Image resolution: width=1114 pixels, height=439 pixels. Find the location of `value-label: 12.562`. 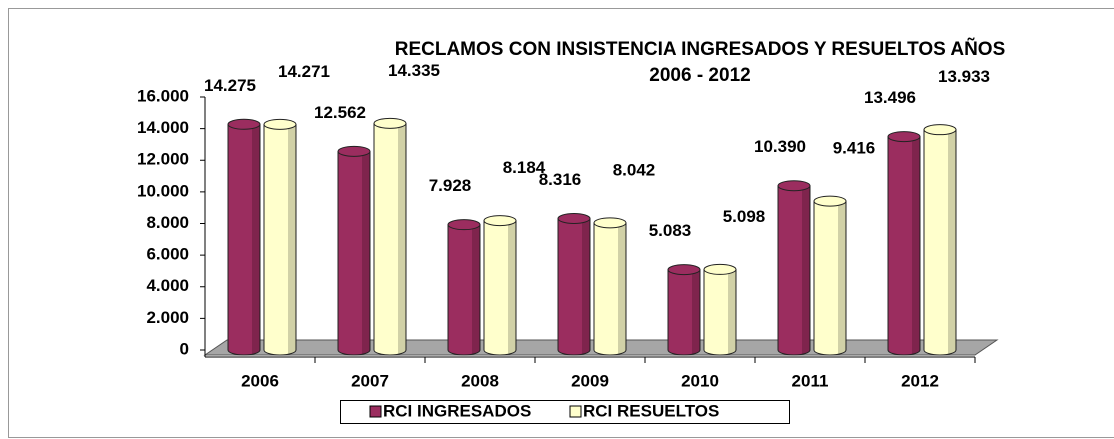

value-label: 12.562 is located at coordinates (340, 112).